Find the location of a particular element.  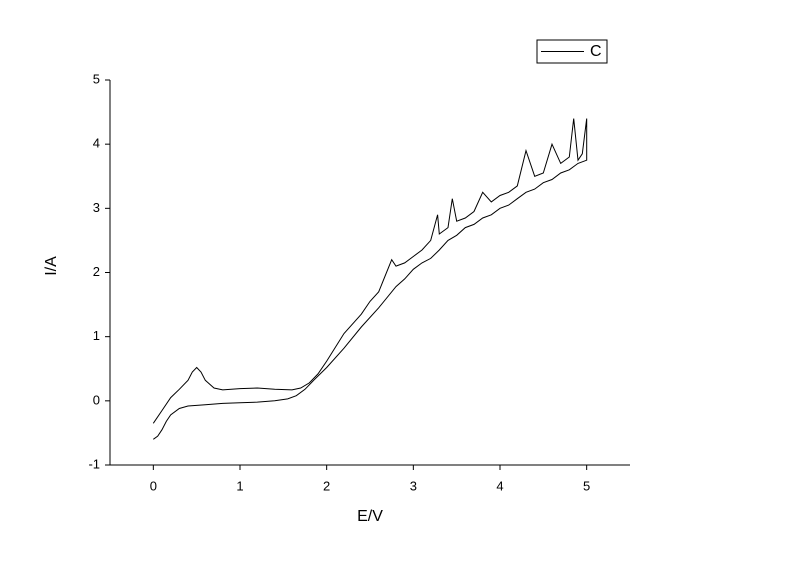

y-tick-label: 0 is located at coordinates (96, 399).